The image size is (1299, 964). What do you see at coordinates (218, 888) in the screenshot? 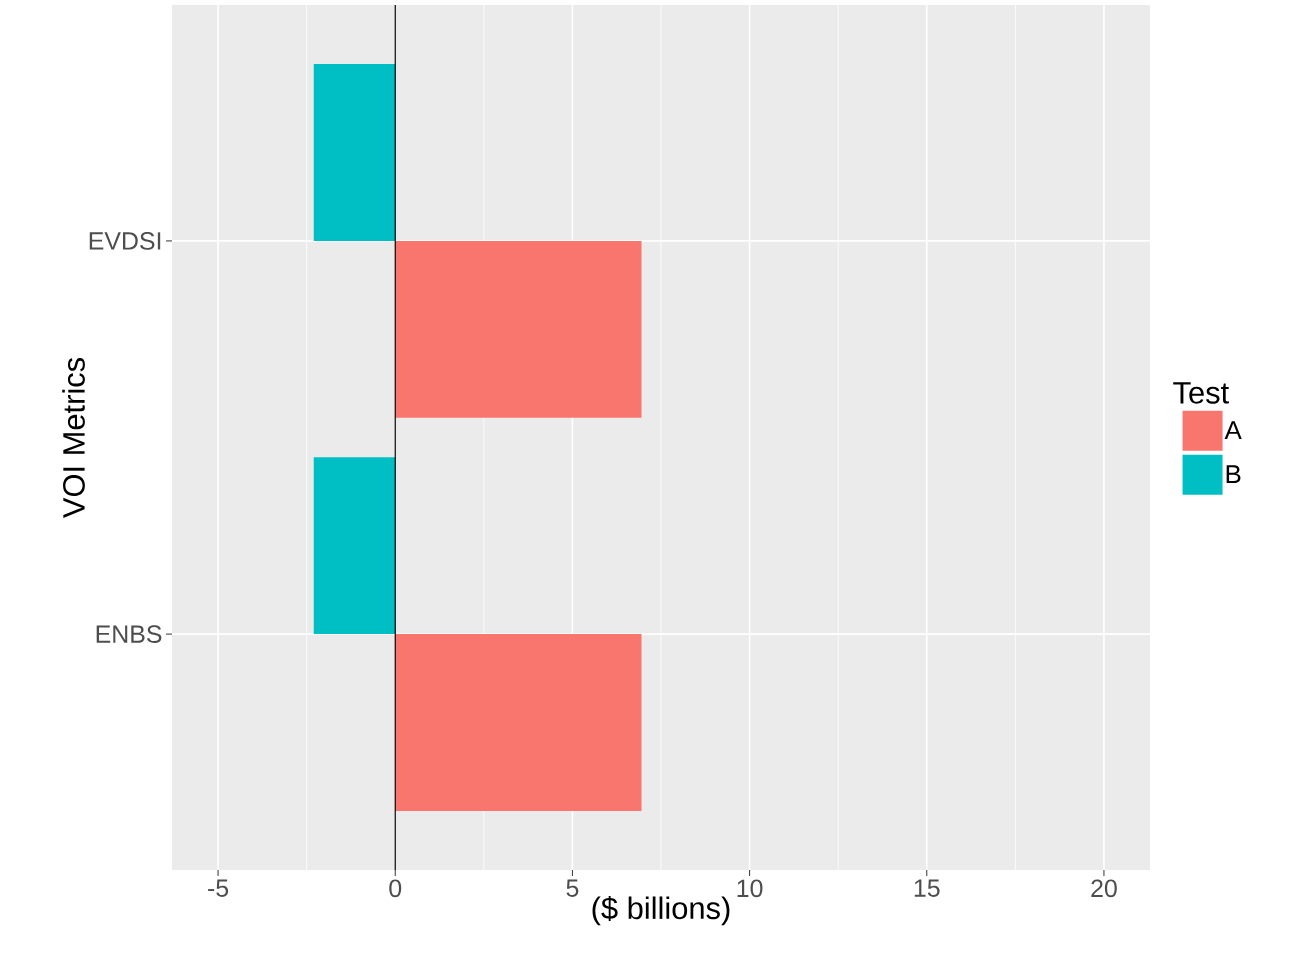
I see `x-tick-label: -5` at bounding box center [218, 888].